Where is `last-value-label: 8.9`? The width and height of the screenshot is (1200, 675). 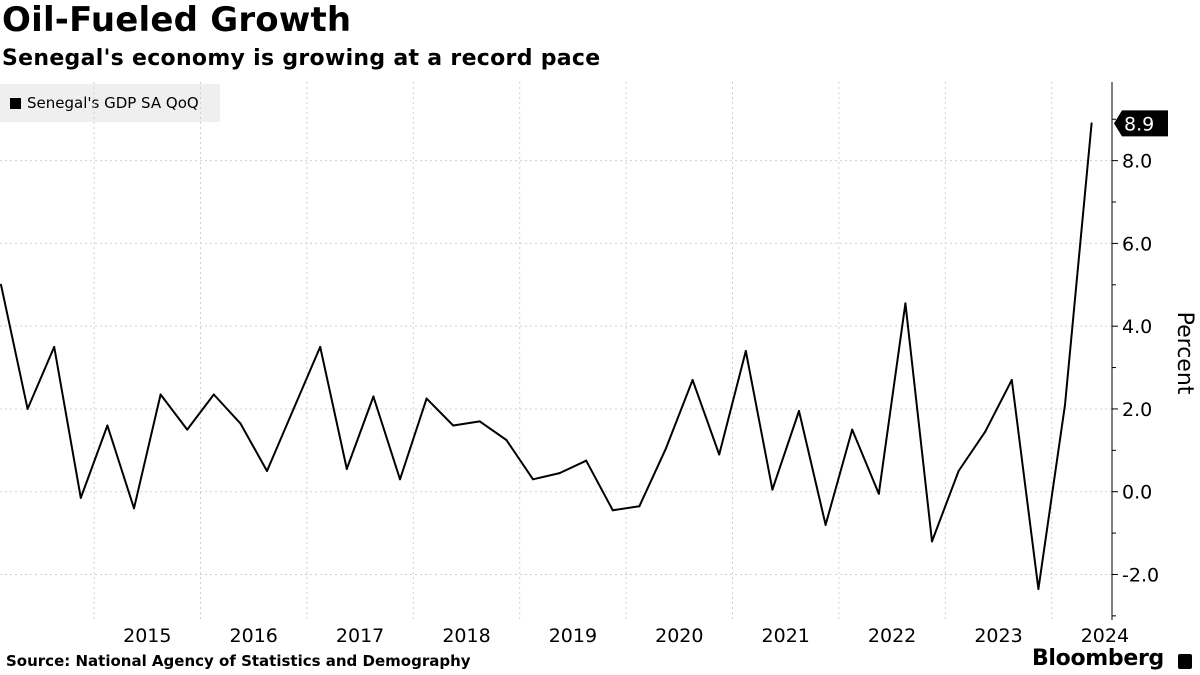
last-value-label: 8.9 is located at coordinates (1139, 124).